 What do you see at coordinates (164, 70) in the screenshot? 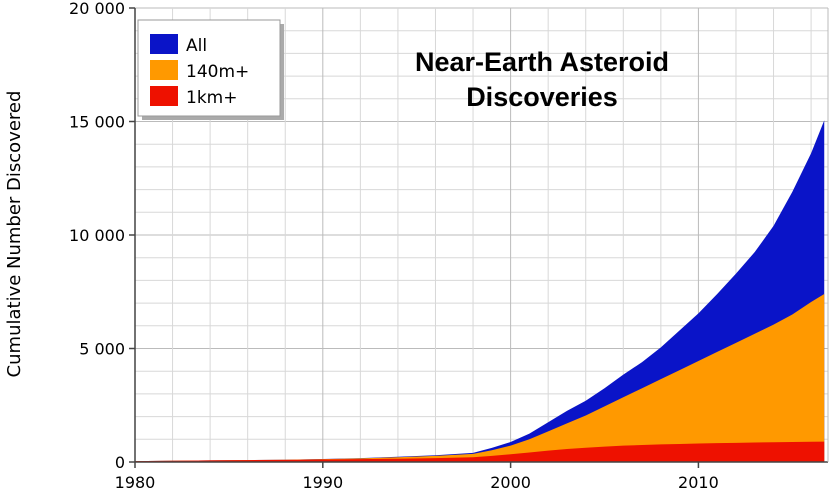
I see `legend-swatch-140m` at bounding box center [164, 70].